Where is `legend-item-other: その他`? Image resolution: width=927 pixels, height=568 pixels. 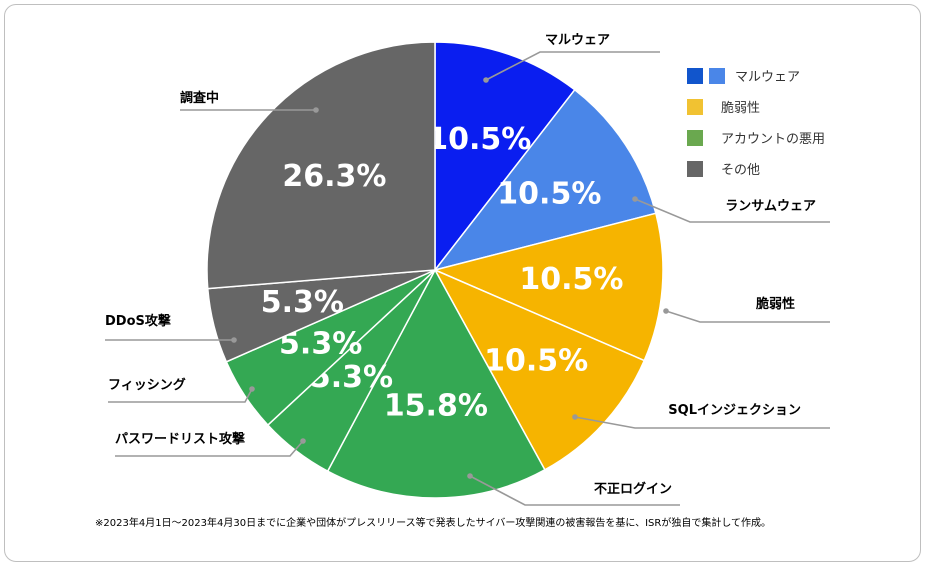
legend-item-other: その他 is located at coordinates (756, 168).